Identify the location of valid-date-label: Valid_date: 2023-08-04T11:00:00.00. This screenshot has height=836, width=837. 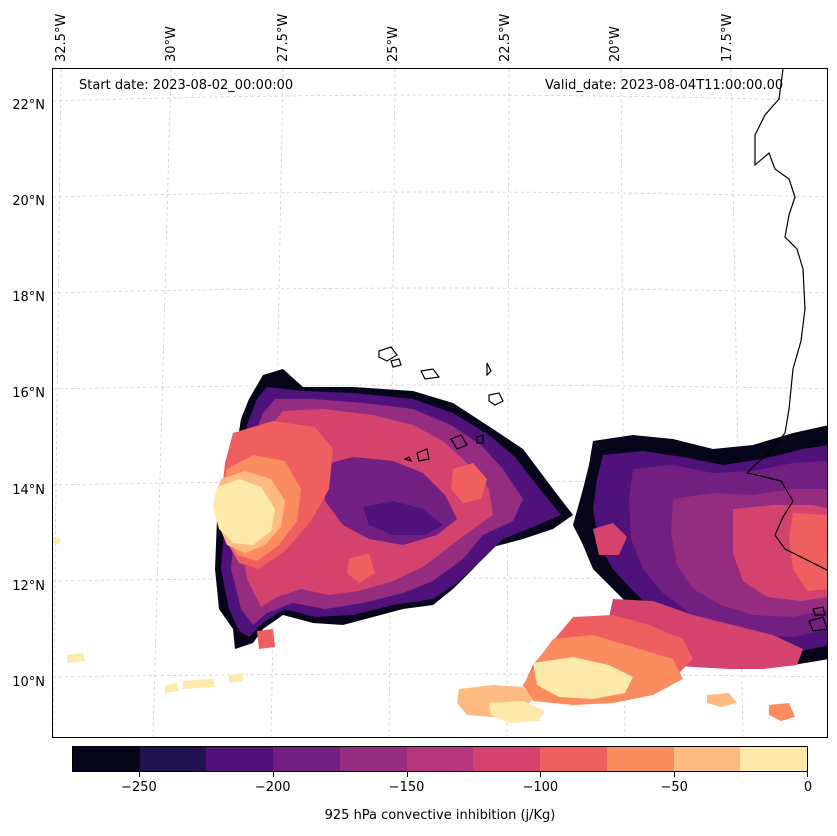
(664, 85).